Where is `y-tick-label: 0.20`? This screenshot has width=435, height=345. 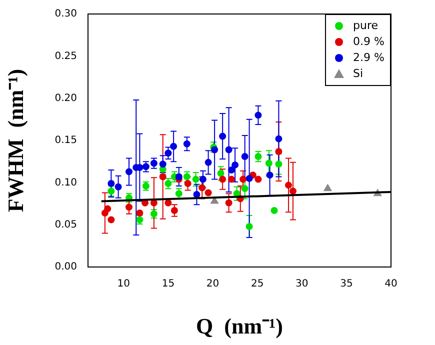 y-tick-label: 0.20 is located at coordinates (65, 98).